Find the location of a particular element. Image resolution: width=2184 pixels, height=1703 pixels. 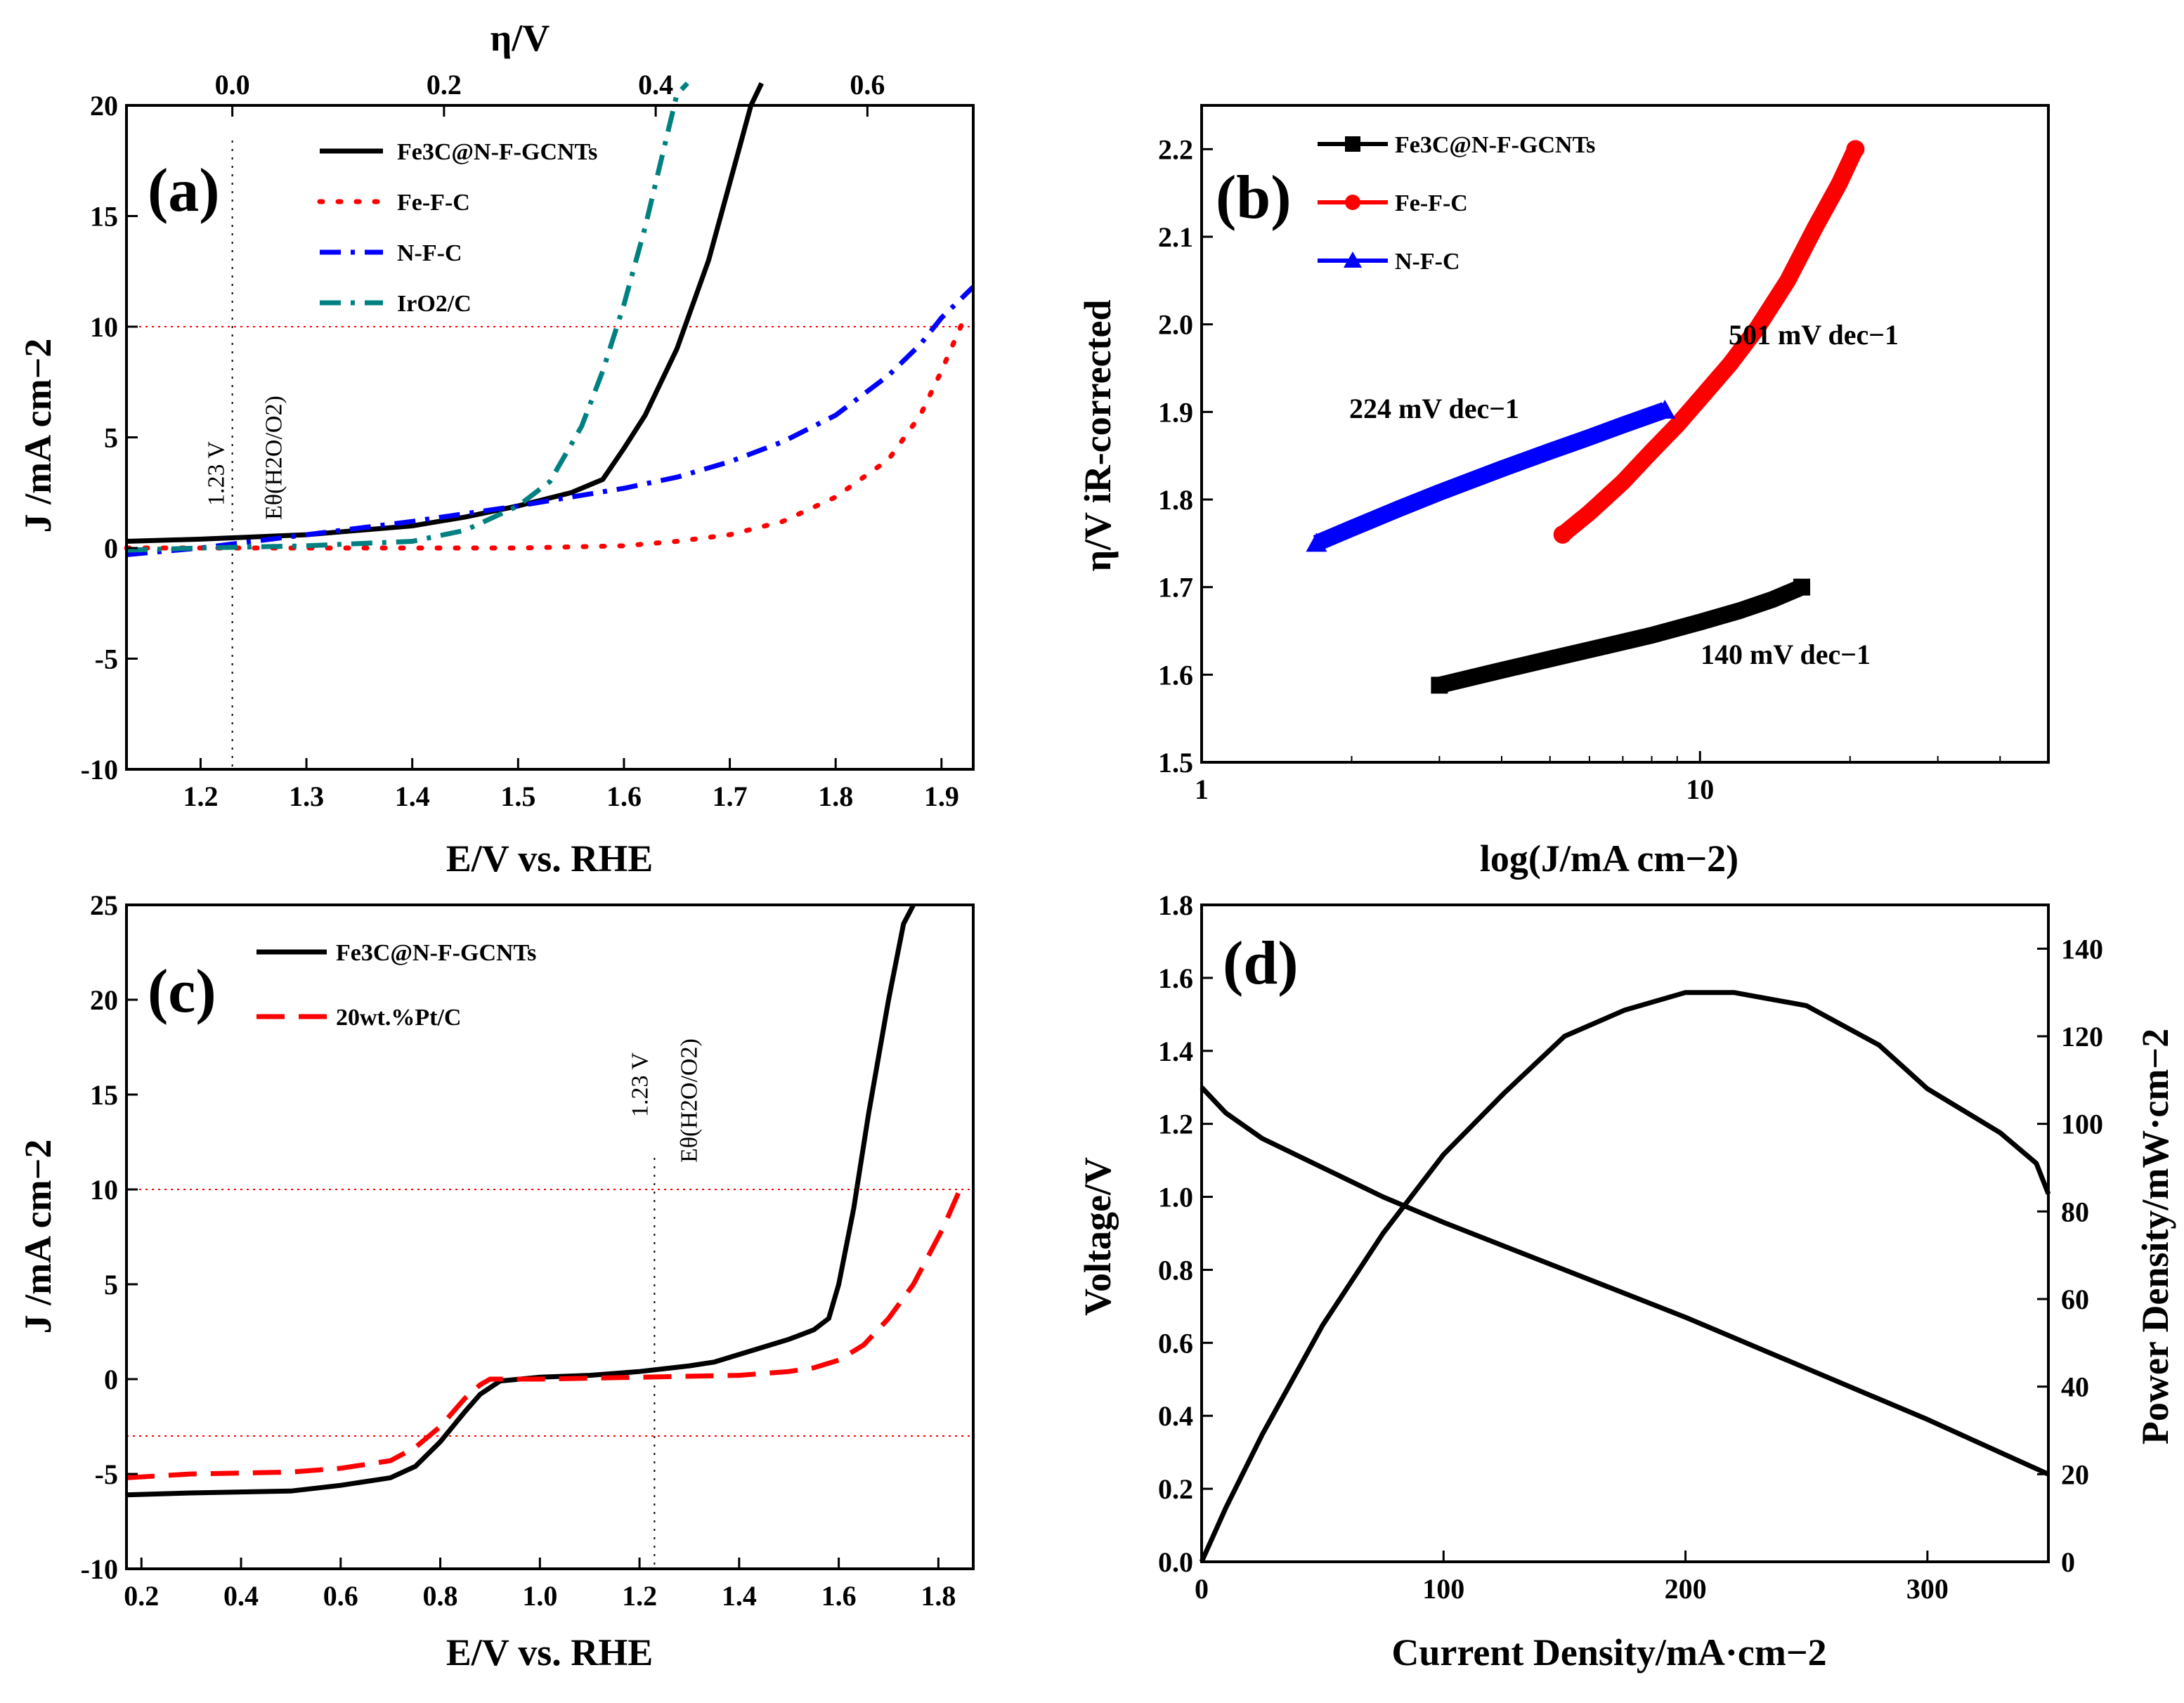

panel-a-xtick-label: 1.5 is located at coordinates (518, 796).